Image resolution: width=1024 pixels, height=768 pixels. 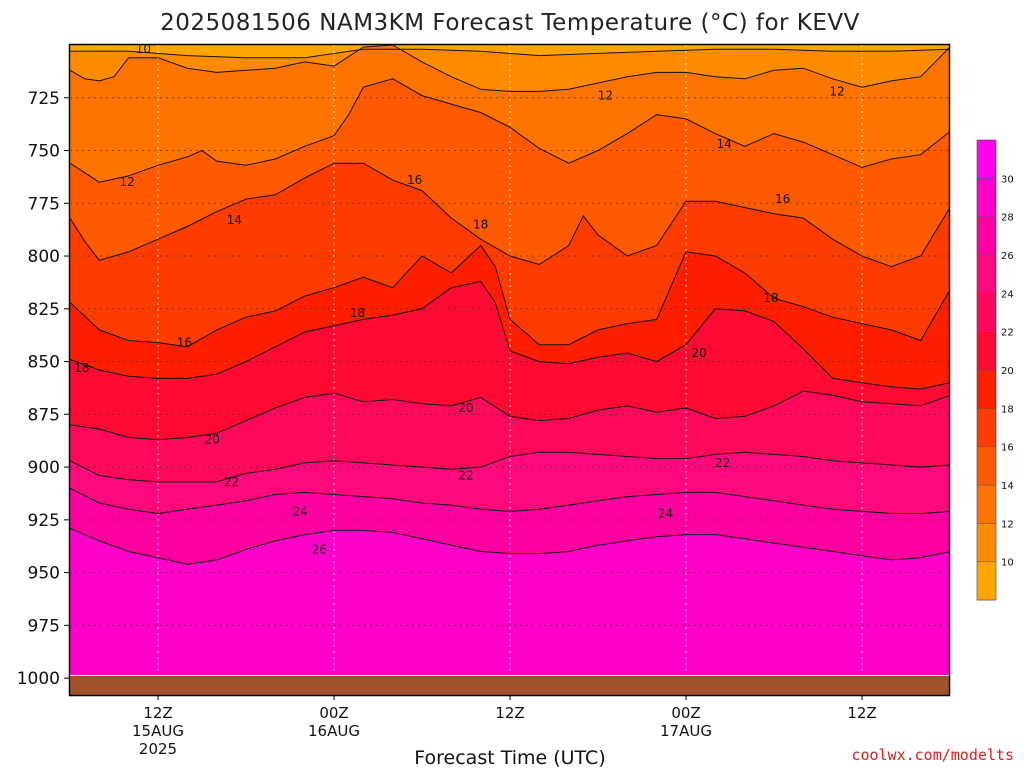 What do you see at coordinates (44, 626) in the screenshot?
I see `y-tick-label: 975` at bounding box center [44, 626].